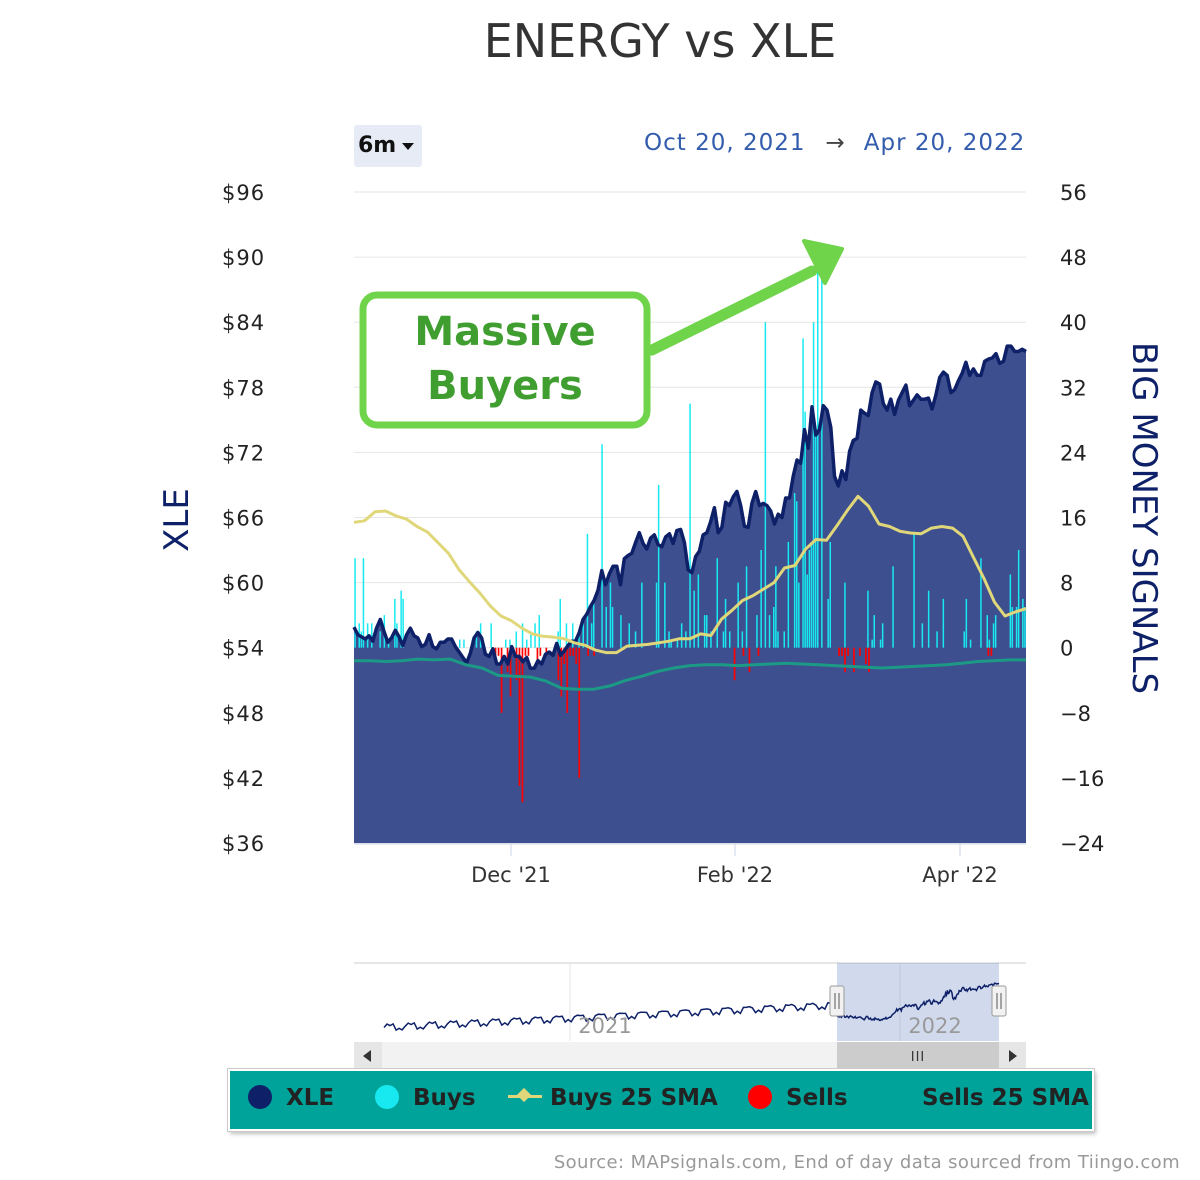 This screenshot has width=1200, height=1180. Describe the element at coordinates (999, 1001) in the screenshot. I see `navigator-handle-right` at that location.